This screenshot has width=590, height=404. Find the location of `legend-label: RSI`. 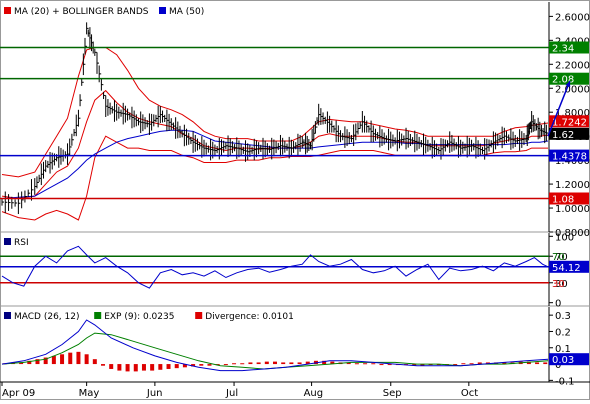

legend-label: RSI is located at coordinates (21, 243).